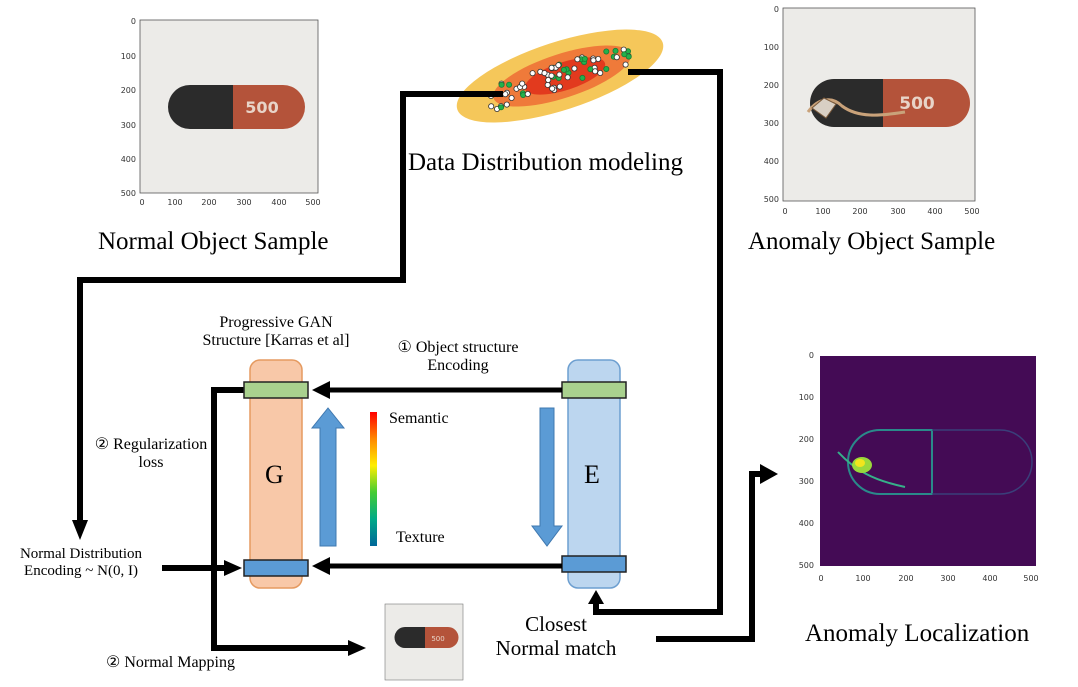  I want to click on encoder-bottom-layer, so click(594, 564).